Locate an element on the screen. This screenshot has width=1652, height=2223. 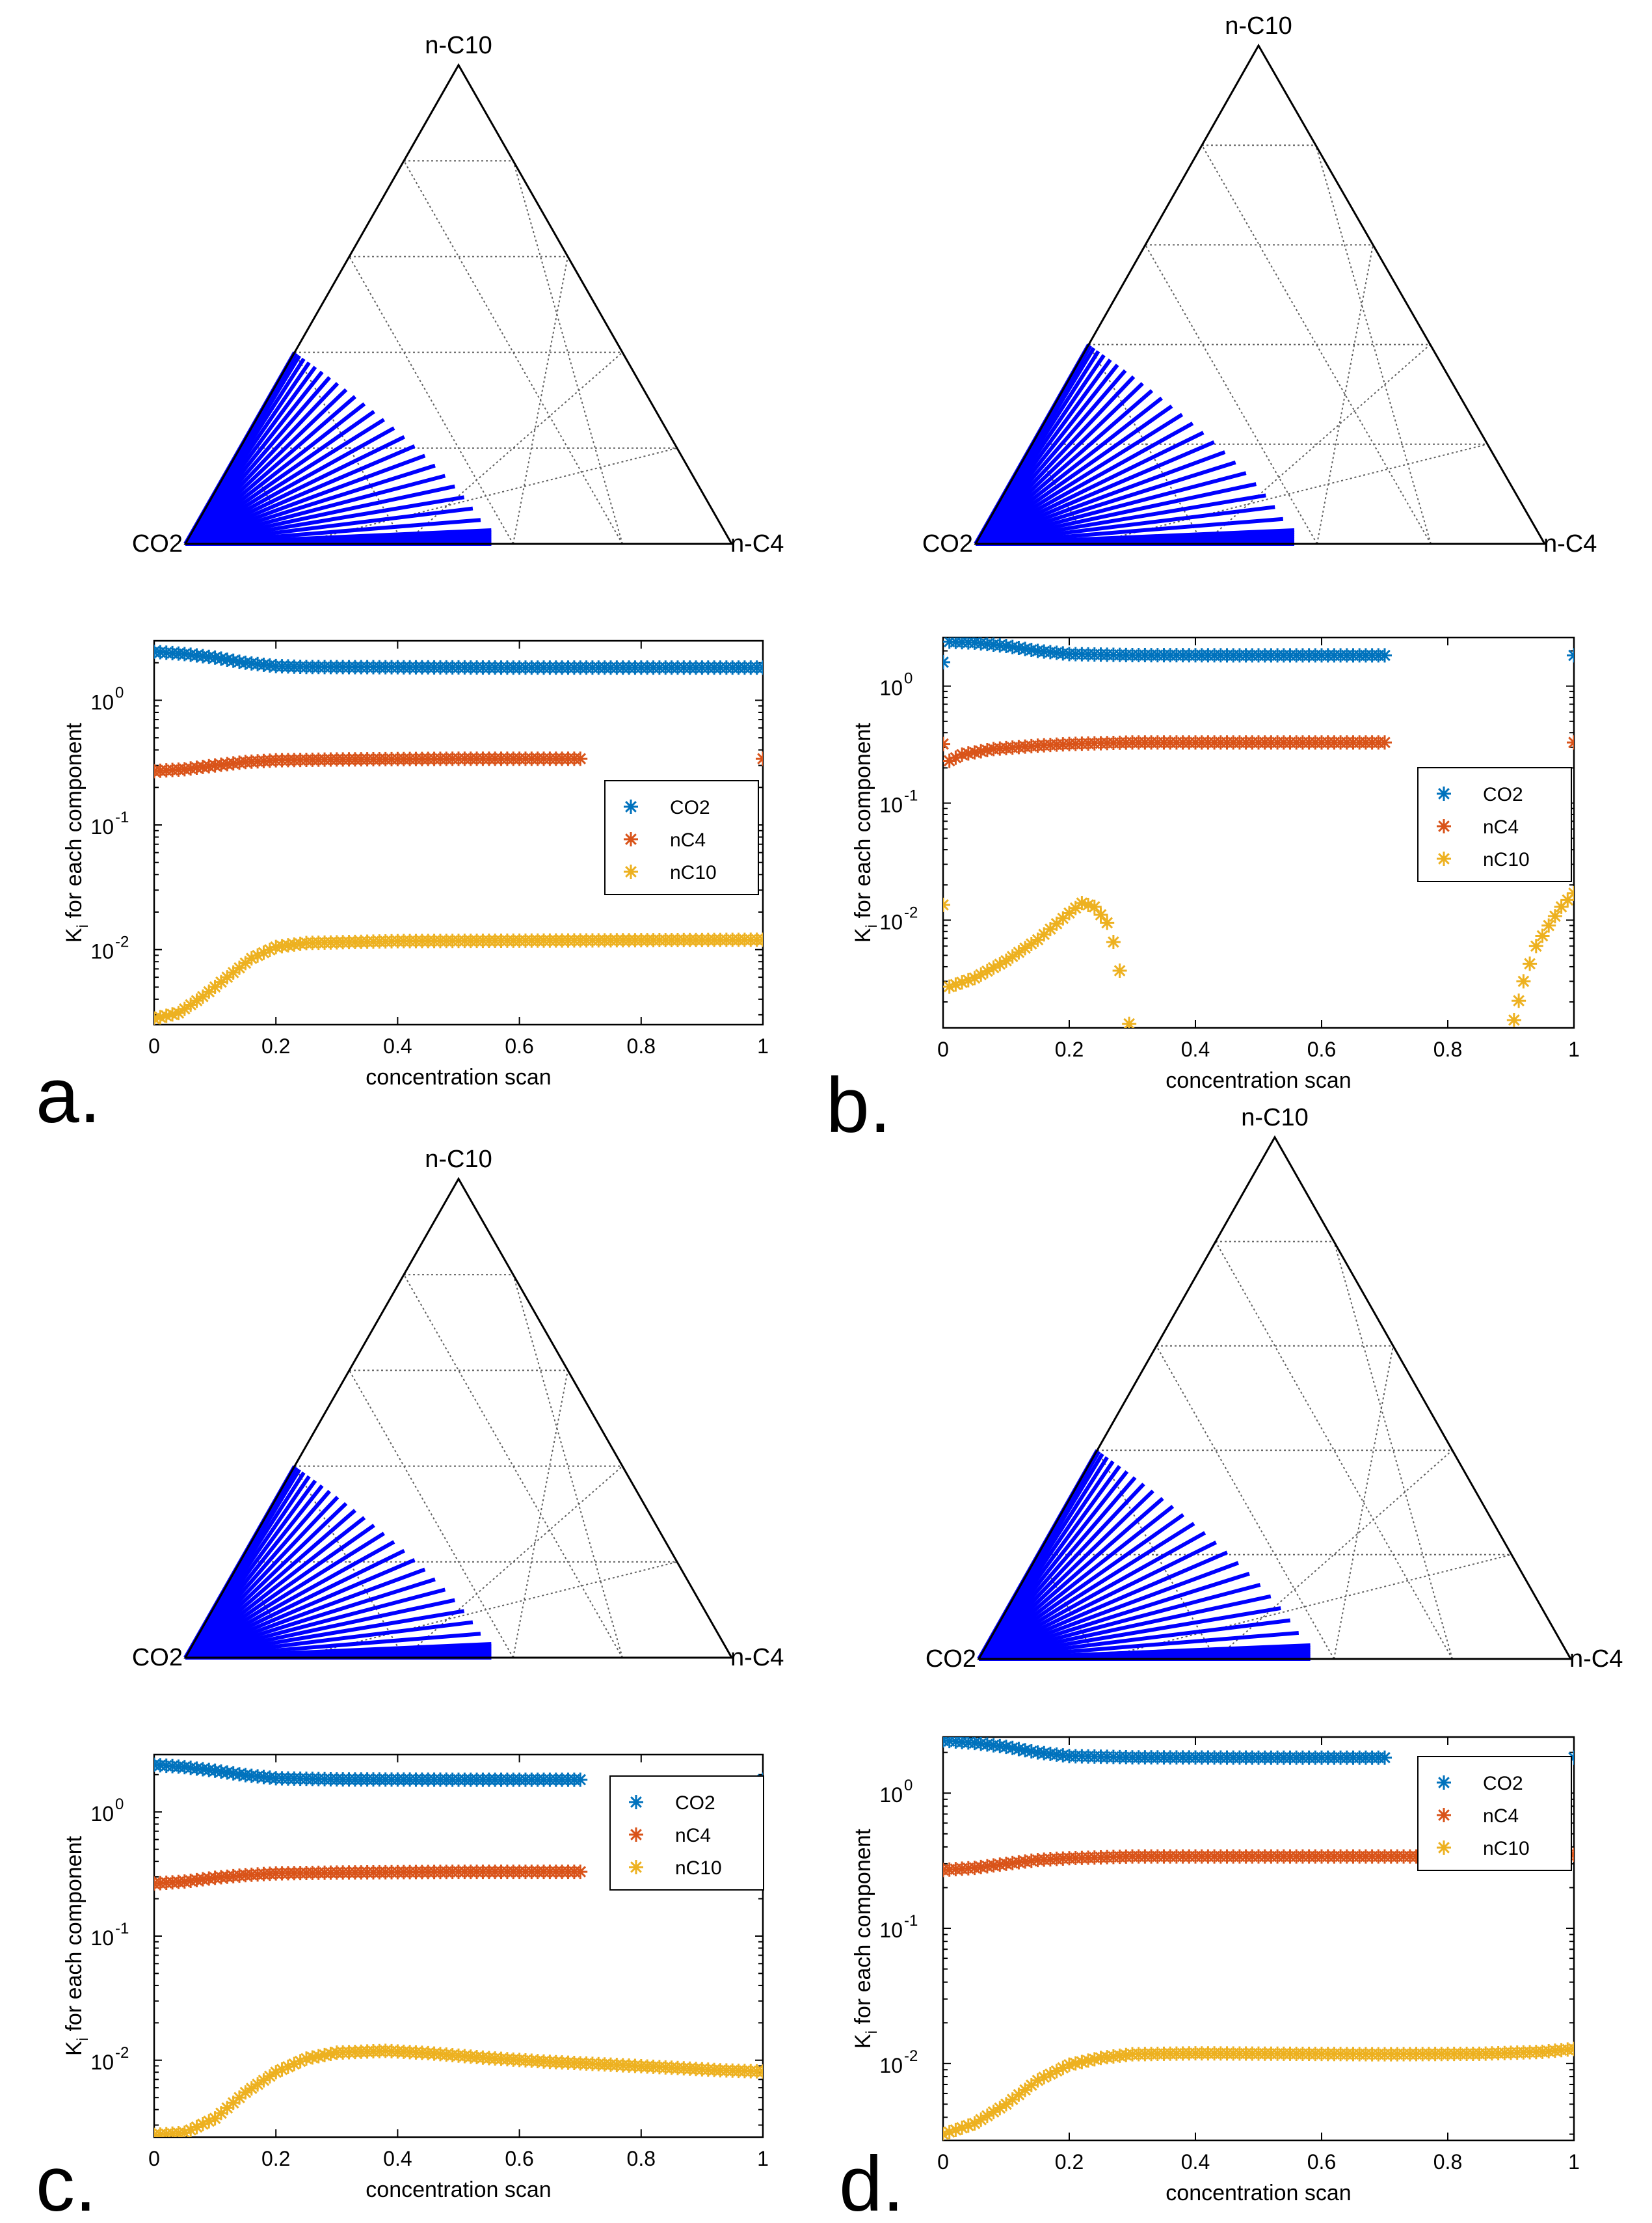
x-tick-label: 0 is located at coordinates (943, 2162).